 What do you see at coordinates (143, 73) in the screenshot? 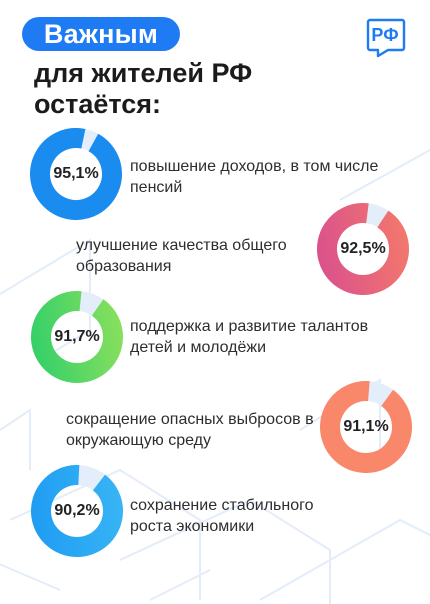
I see `page-title-line-1: для жителей РФ` at bounding box center [143, 73].